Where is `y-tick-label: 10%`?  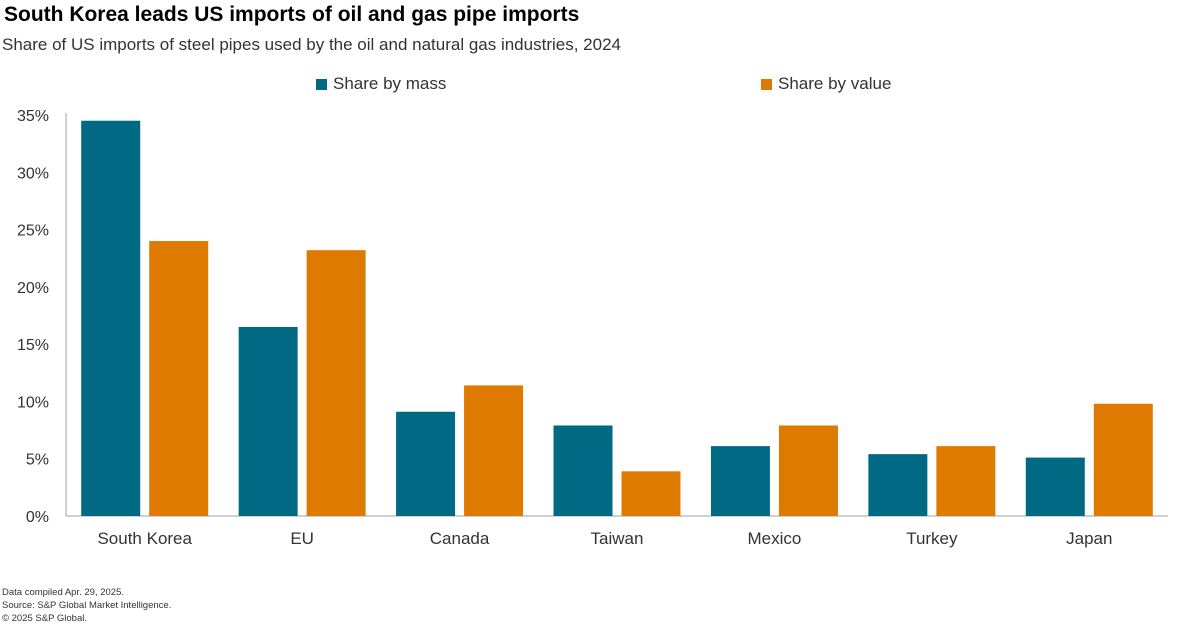
y-tick-label: 10% is located at coordinates (33, 402).